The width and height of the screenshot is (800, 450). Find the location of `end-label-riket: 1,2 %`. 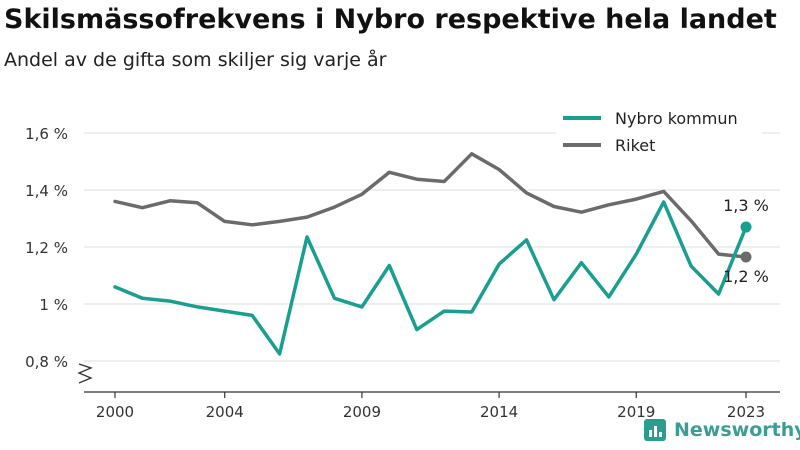

end-label-riket: 1,2 % is located at coordinates (746, 276).